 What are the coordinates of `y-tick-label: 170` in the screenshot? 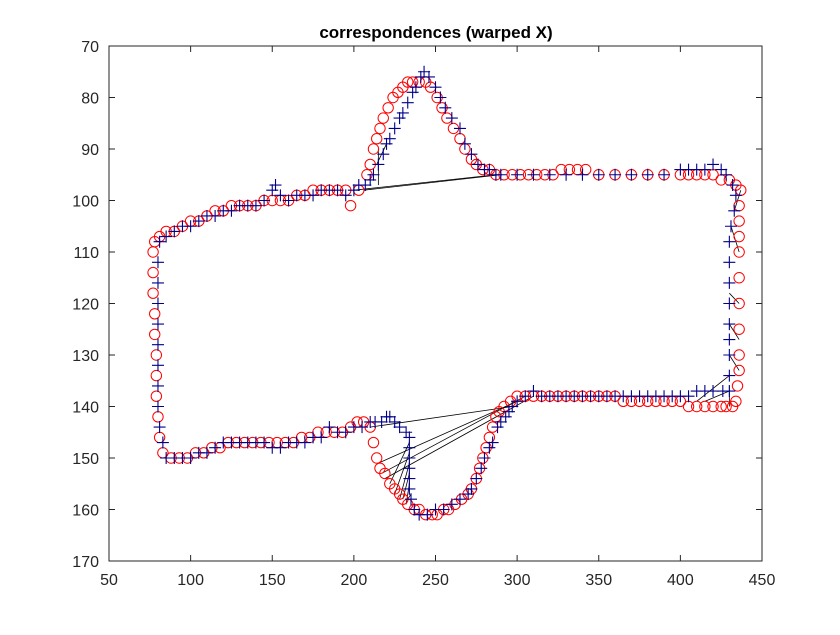 It's located at (85, 562).